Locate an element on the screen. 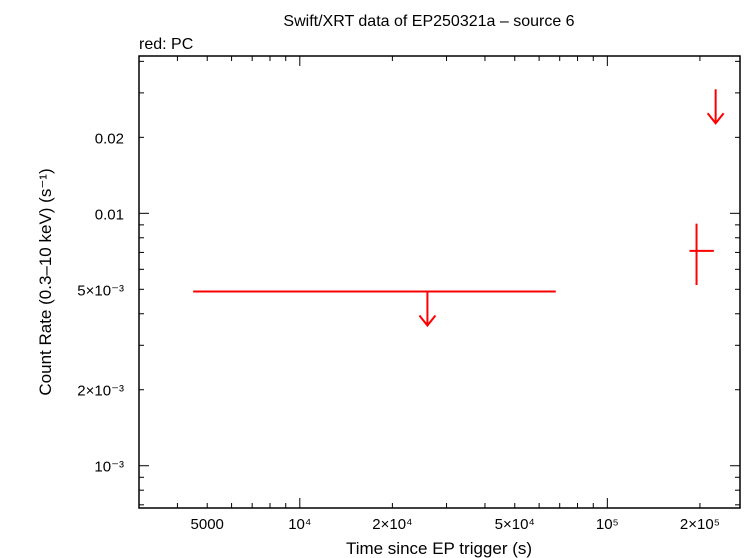 Image resolution: width=746 pixels, height=558 pixels. x-tick-label: 10⁵ is located at coordinates (607, 524).